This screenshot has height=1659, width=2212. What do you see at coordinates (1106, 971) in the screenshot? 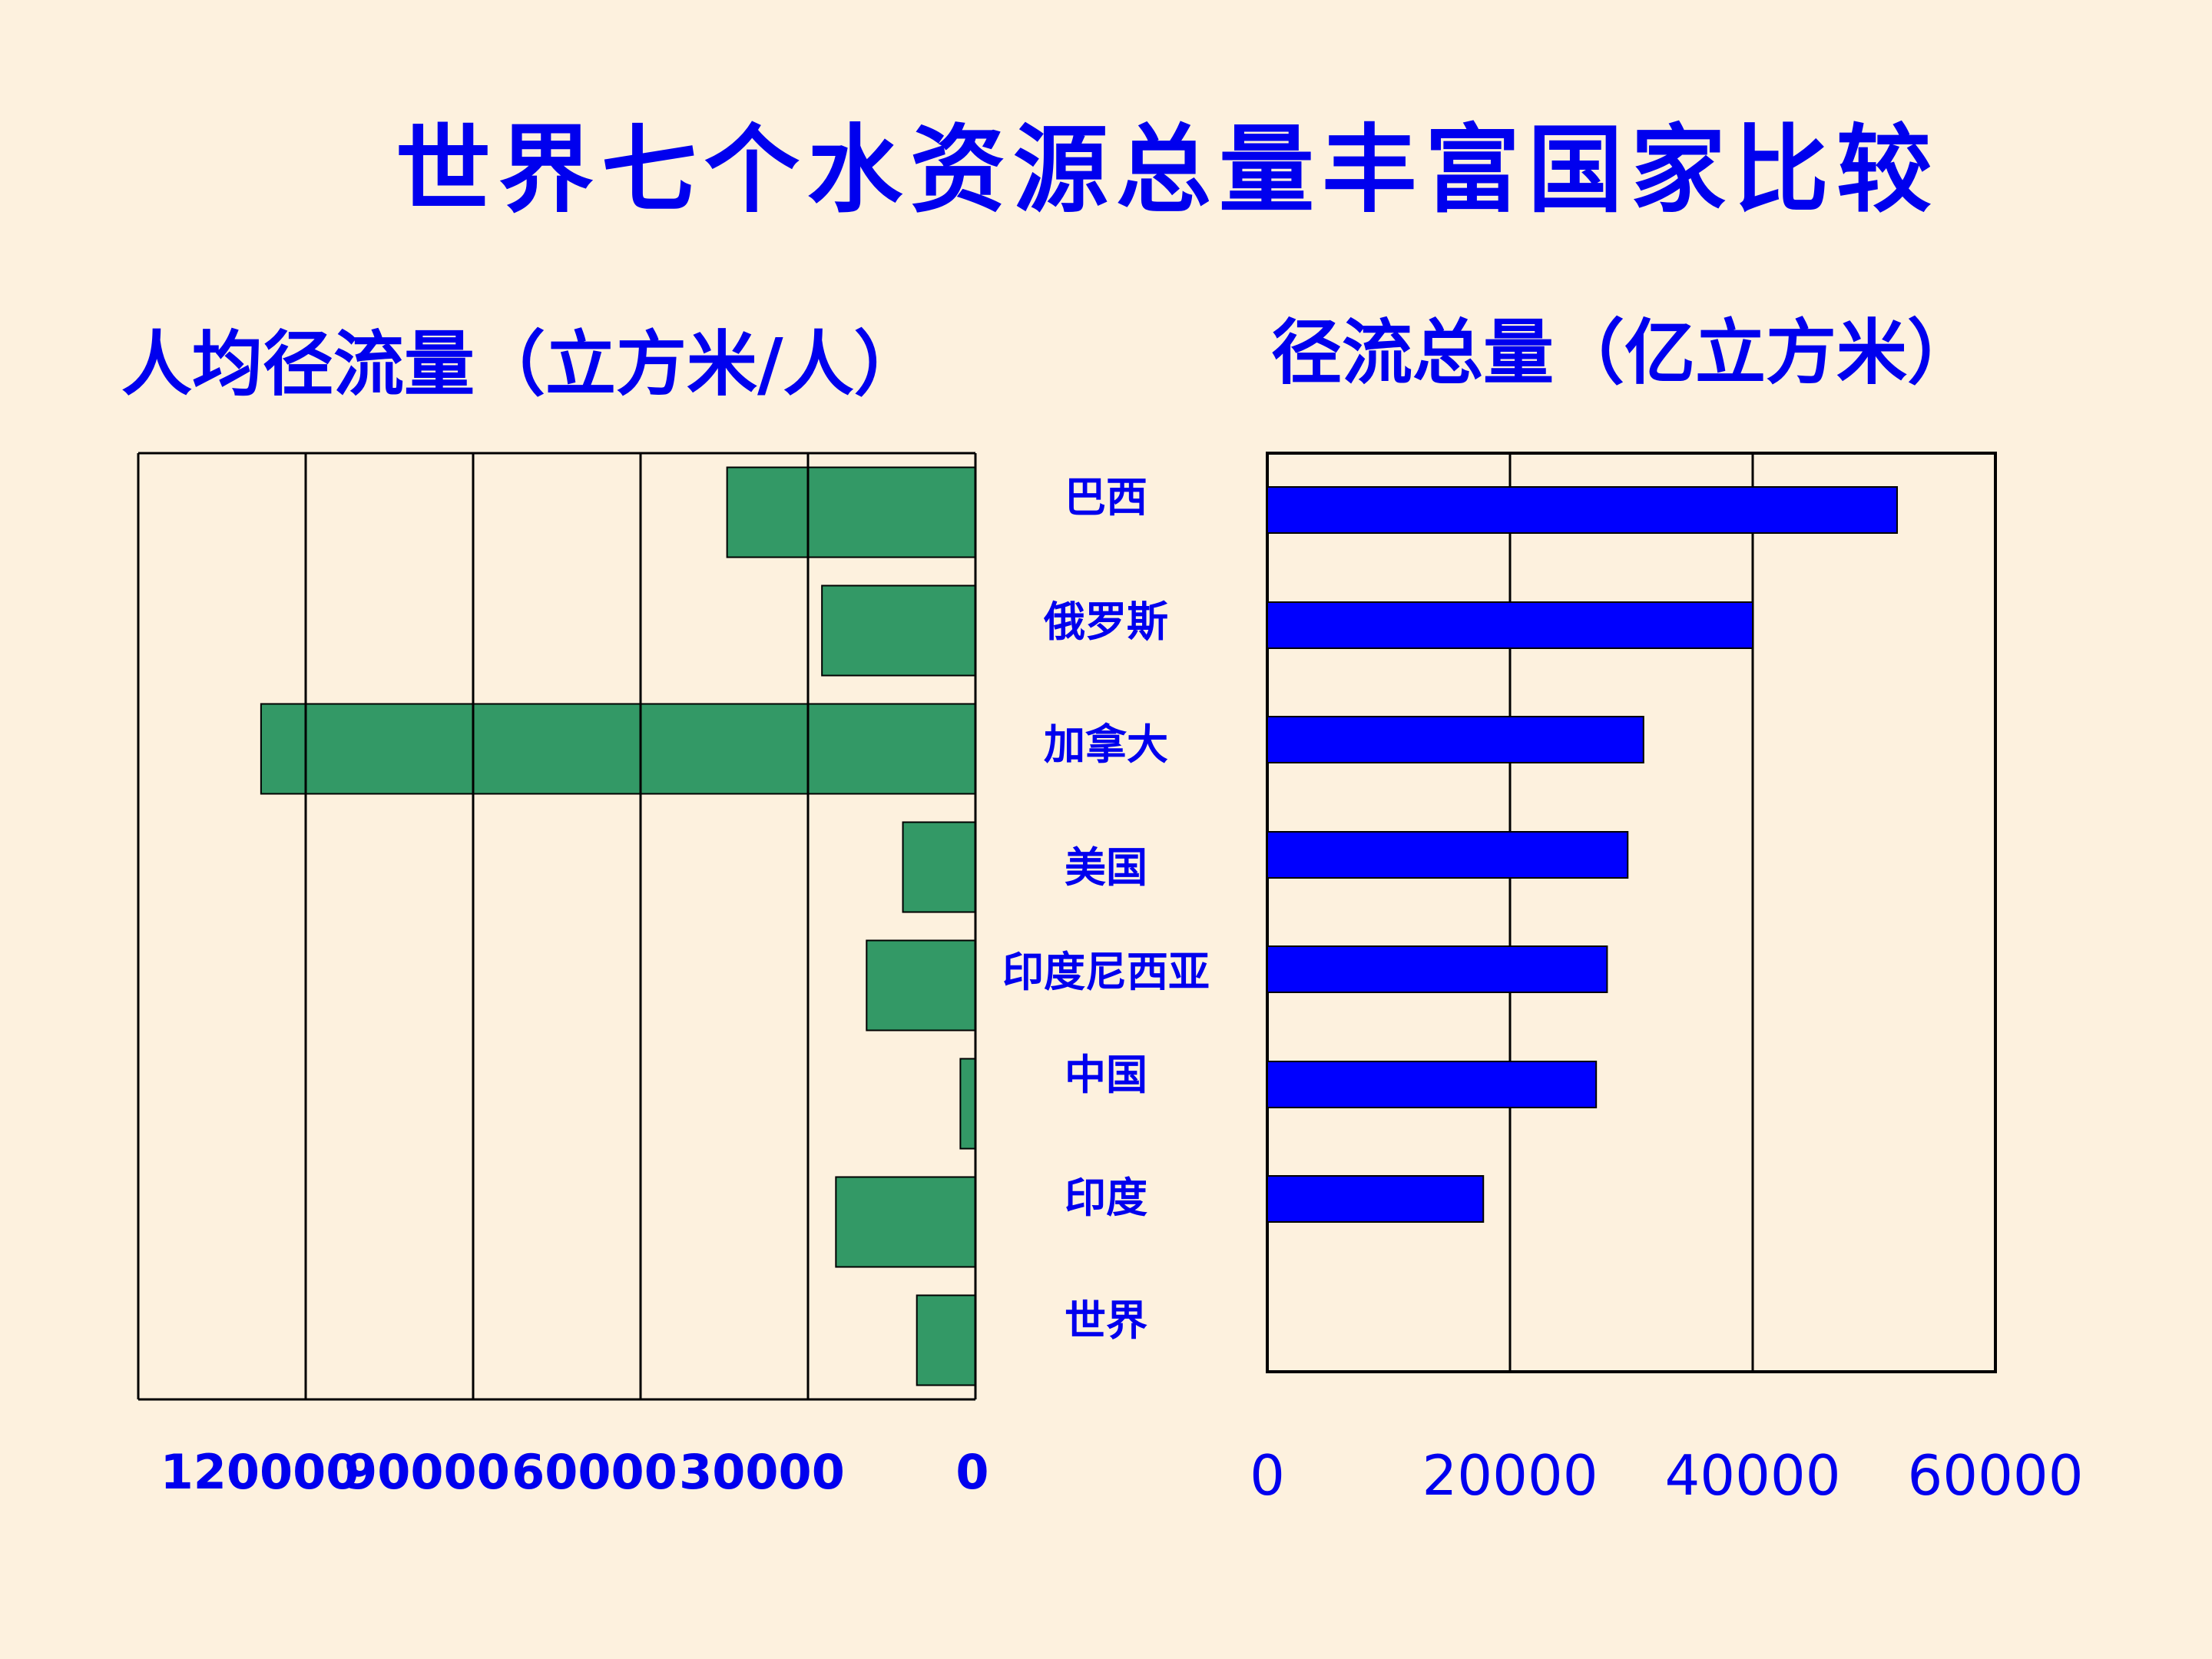
I see `category-label-4: 印度尼西亚` at bounding box center [1106, 971].